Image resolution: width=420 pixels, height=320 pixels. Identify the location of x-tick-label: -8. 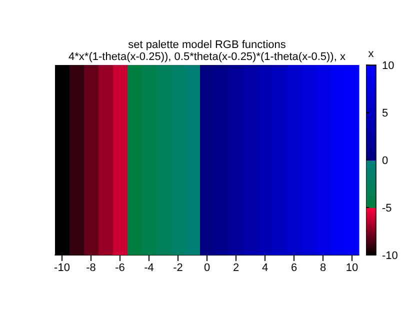
(91, 268).